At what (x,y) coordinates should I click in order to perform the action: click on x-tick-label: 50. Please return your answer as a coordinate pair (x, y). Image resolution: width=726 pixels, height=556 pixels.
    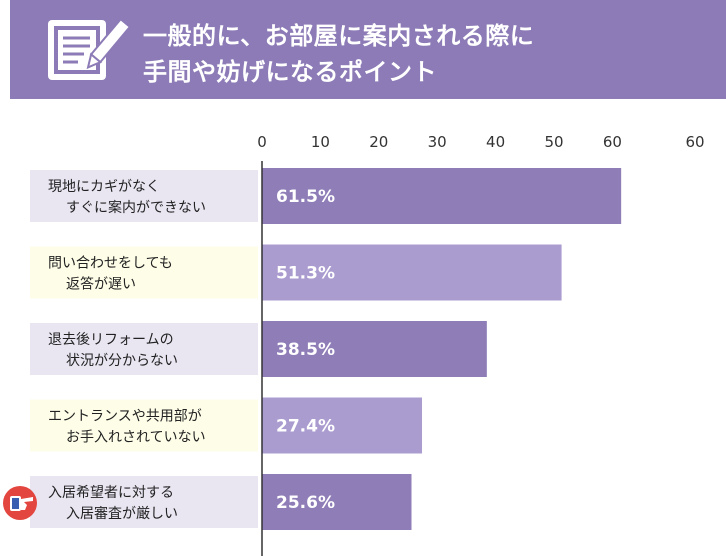
    Looking at the image, I should click on (553, 142).